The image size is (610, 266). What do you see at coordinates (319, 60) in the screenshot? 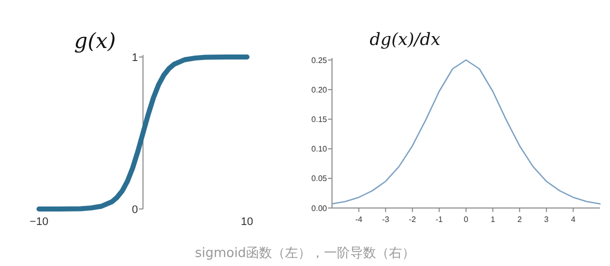
I see `y-tick-label: 0.25` at bounding box center [319, 60].